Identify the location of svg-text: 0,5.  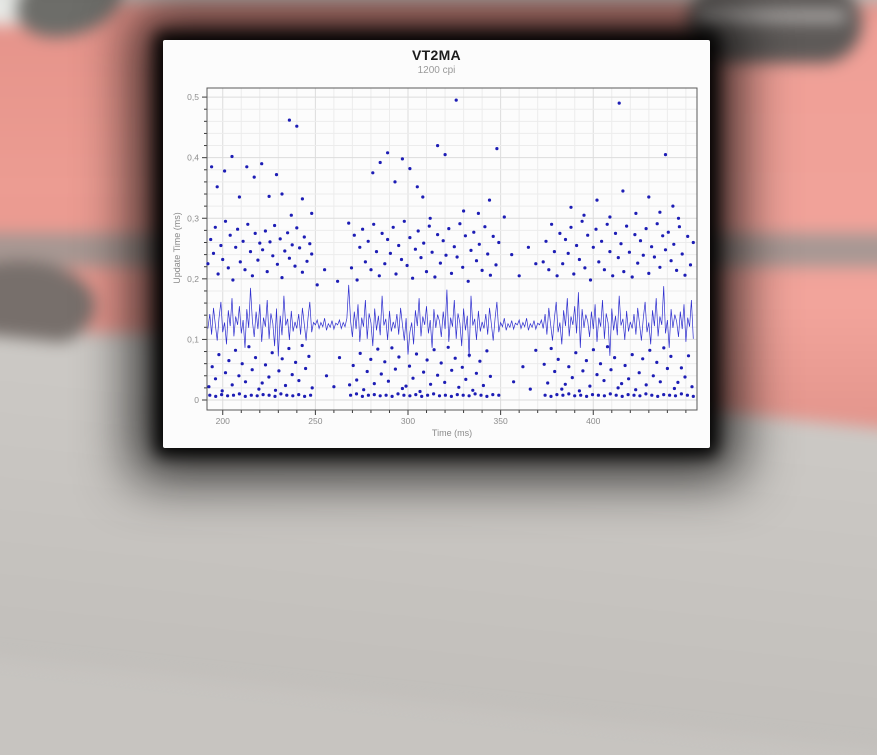
(193, 97).